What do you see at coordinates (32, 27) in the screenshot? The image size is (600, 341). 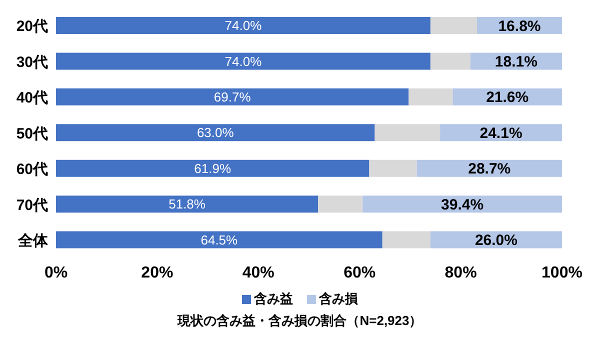 I see `y-tick-label: 20代` at bounding box center [32, 27].